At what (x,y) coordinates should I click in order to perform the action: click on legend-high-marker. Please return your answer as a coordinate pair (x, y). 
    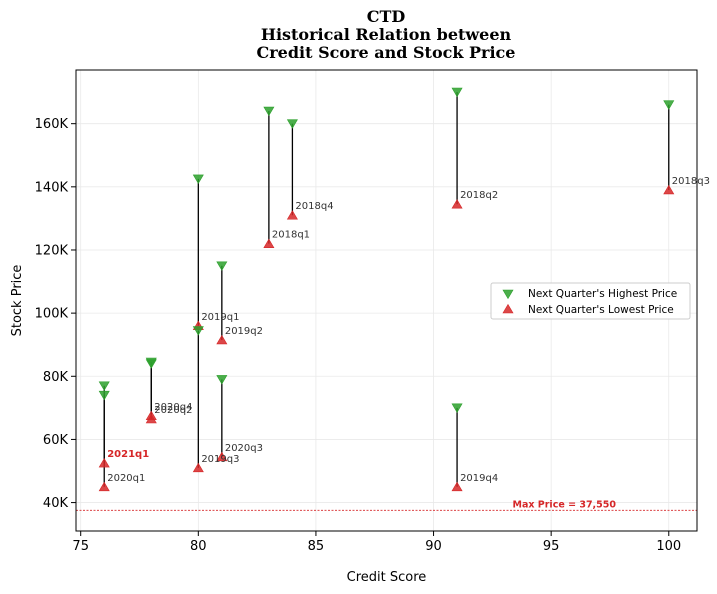
    Looking at the image, I should click on (508, 294).